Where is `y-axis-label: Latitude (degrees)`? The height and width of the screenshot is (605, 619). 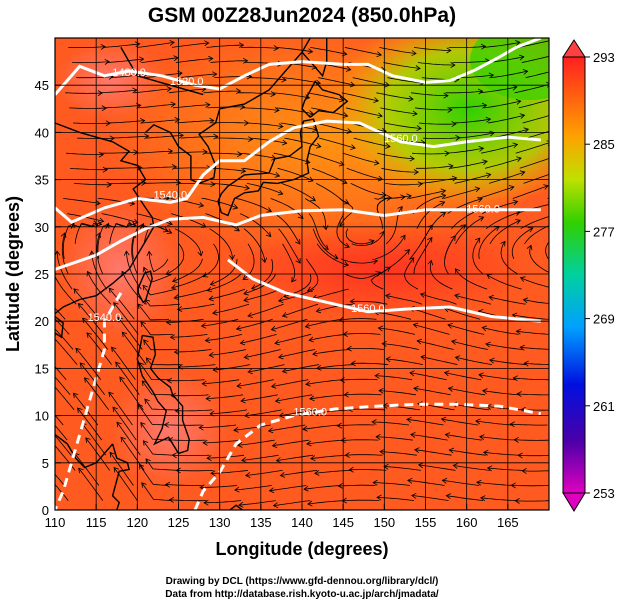
y-axis-label: Latitude (degrees) is located at coordinates (13, 274).